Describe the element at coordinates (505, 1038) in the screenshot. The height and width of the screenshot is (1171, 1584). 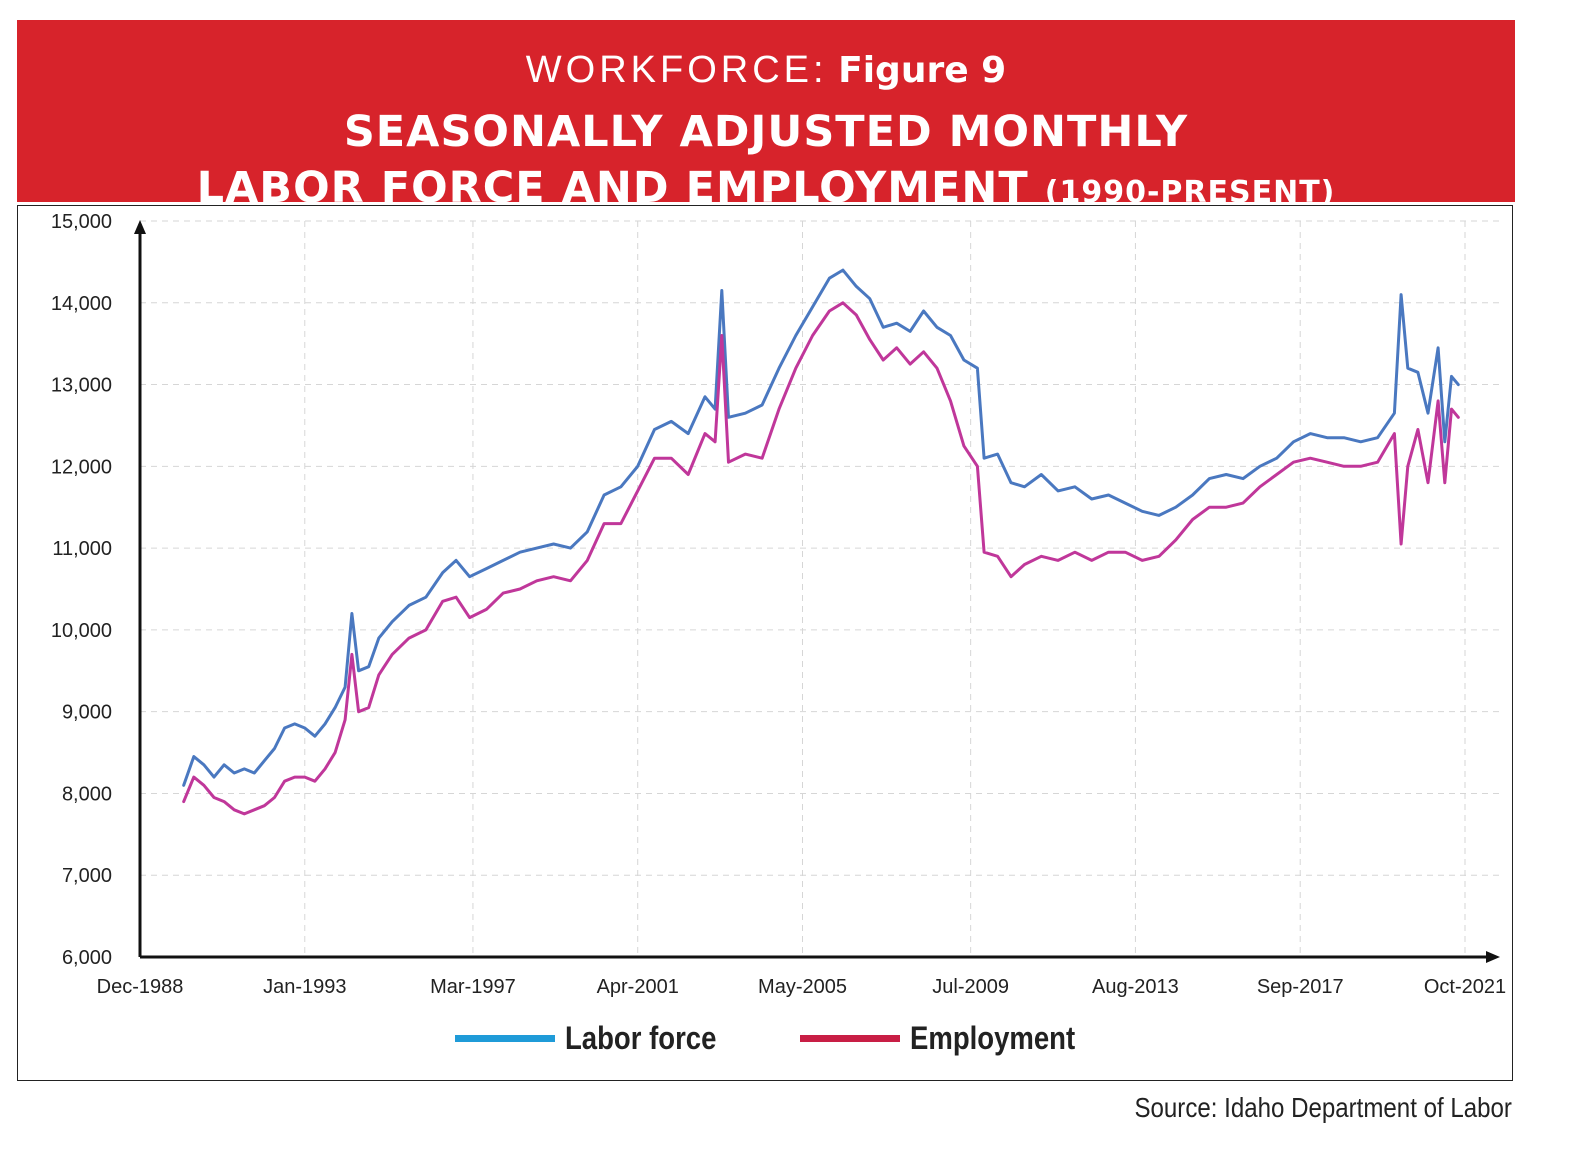
I see `labor-force-swatch` at that location.